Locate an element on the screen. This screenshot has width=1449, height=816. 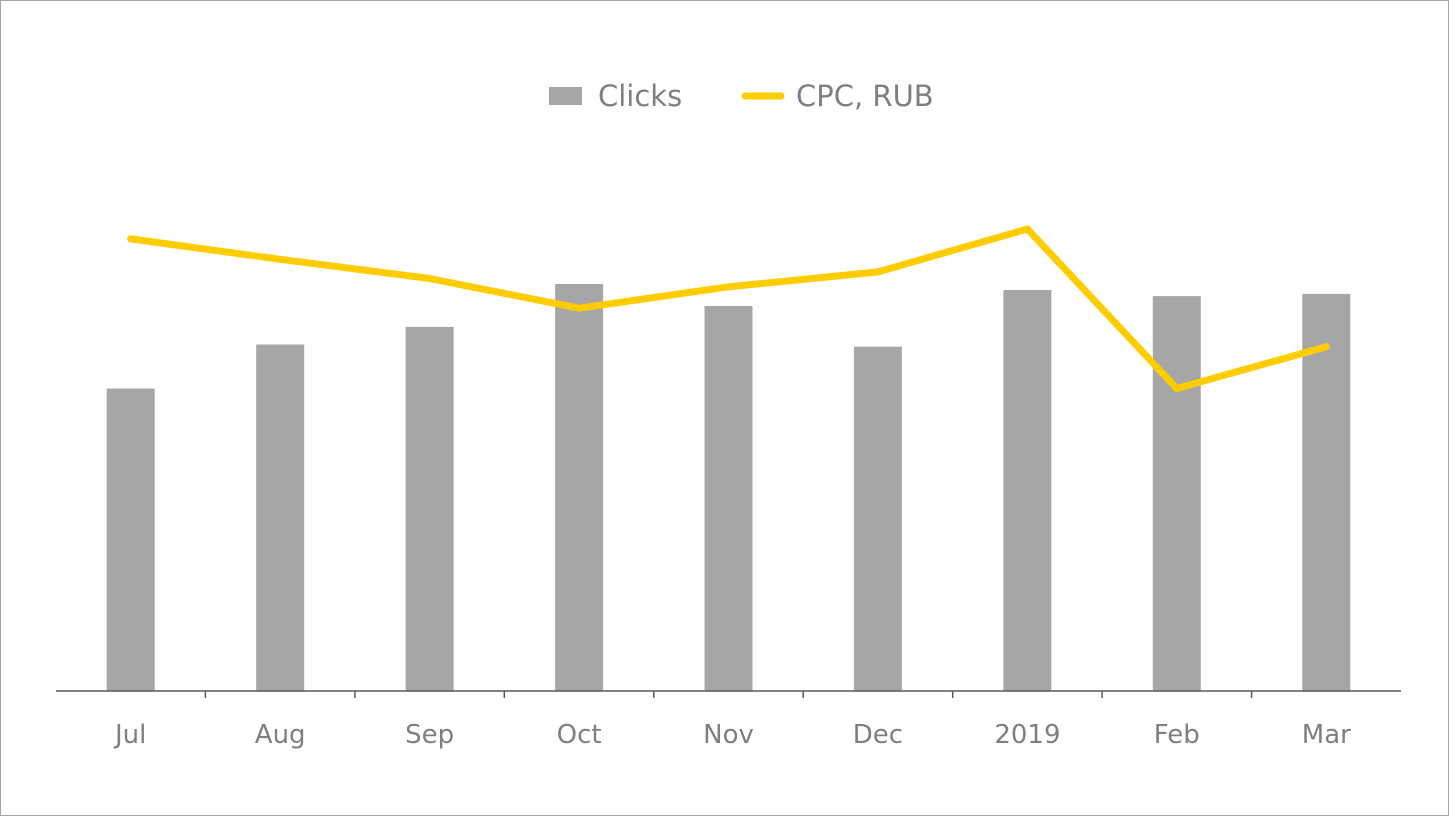
bar-Dec is located at coordinates (877, 518).